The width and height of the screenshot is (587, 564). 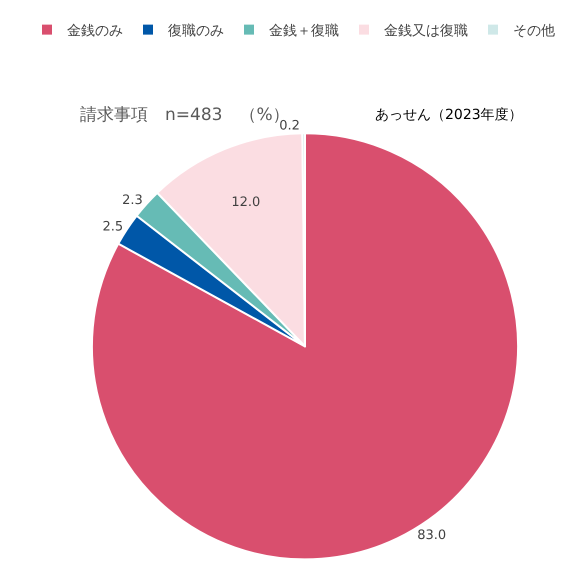 What do you see at coordinates (196, 31) in the screenshot?
I see `legend-label: 復職のみ` at bounding box center [196, 31].